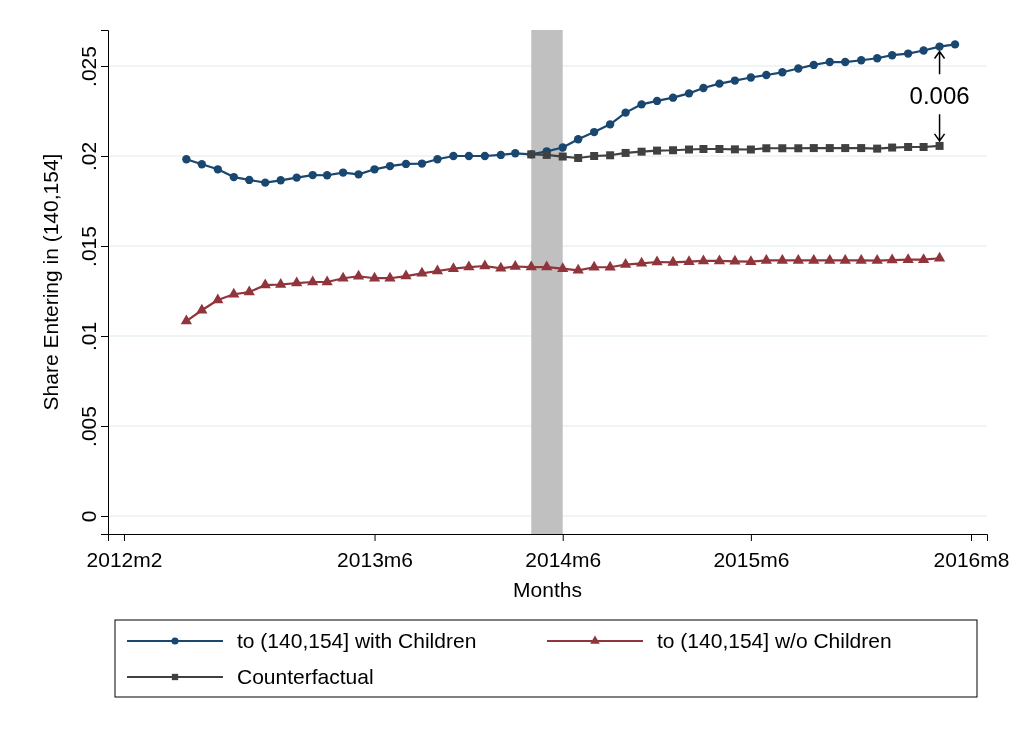  Describe the element at coordinates (305, 676) in the screenshot. I see `legend-label: Counterfactual` at that location.